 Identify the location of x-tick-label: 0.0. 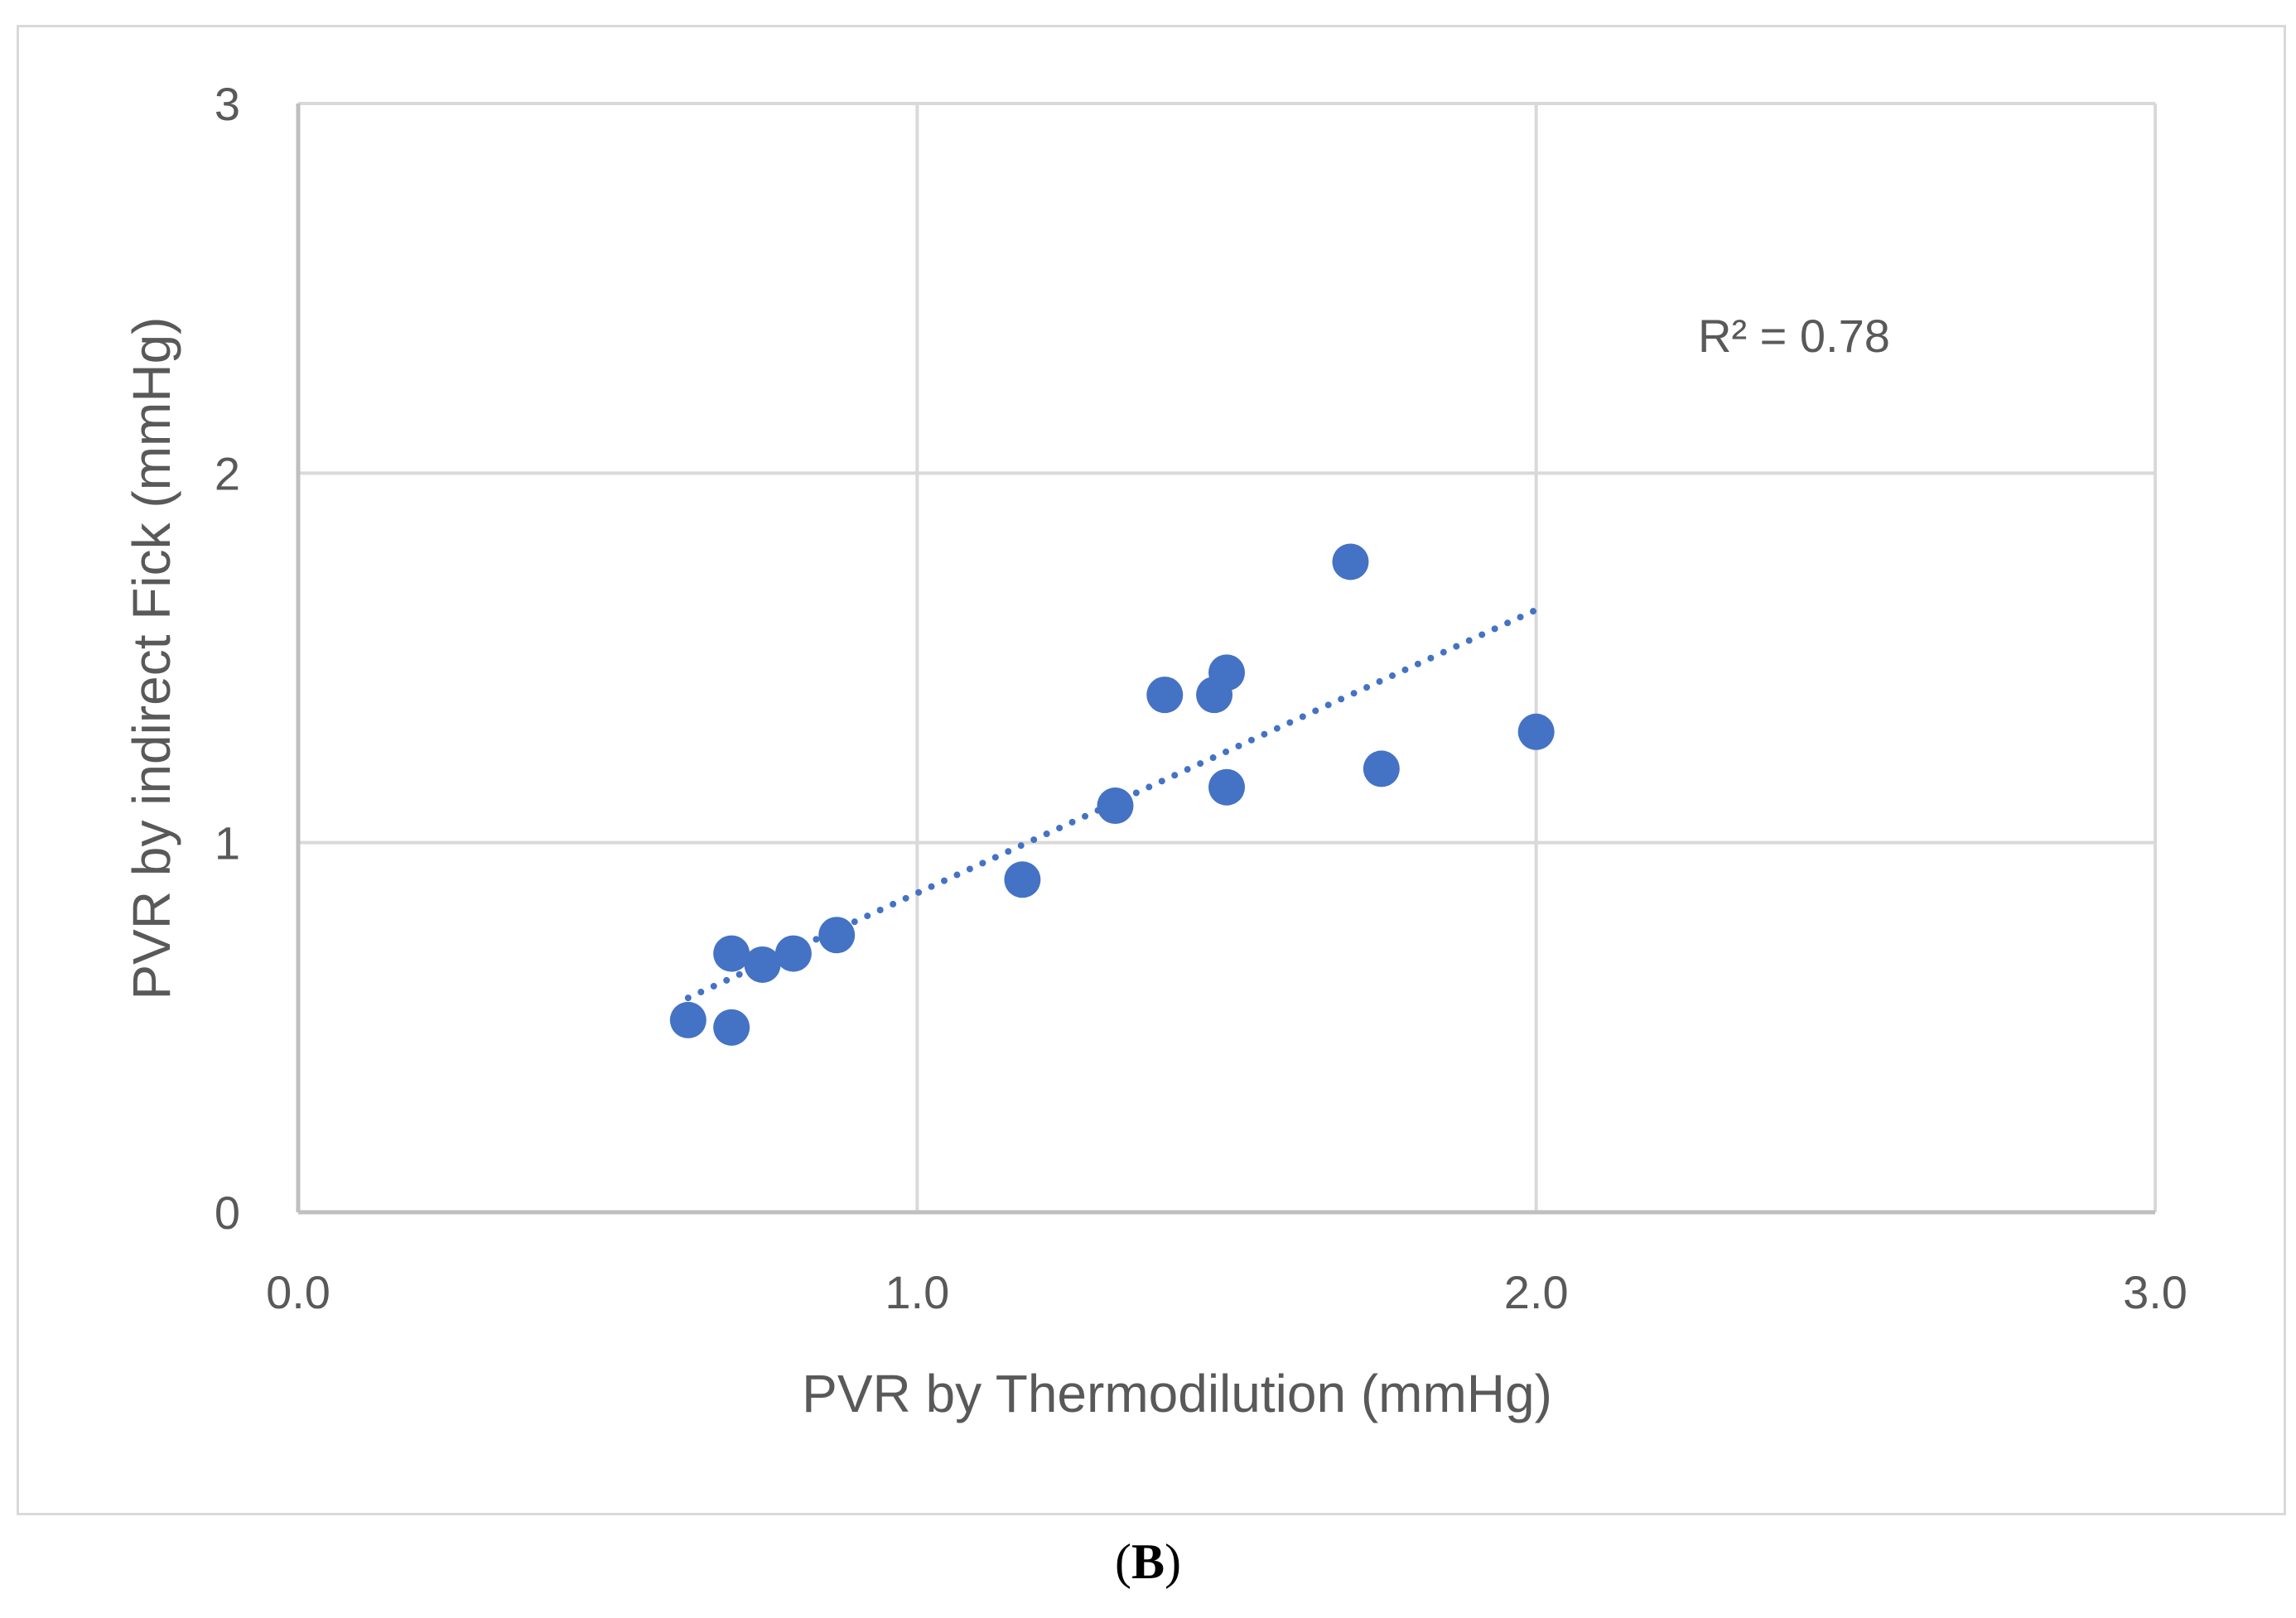
(298, 1292).